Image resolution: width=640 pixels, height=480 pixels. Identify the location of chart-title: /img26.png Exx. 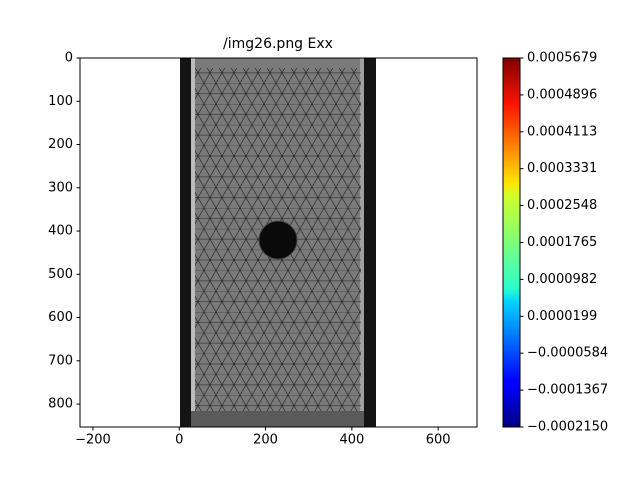
(278, 44).